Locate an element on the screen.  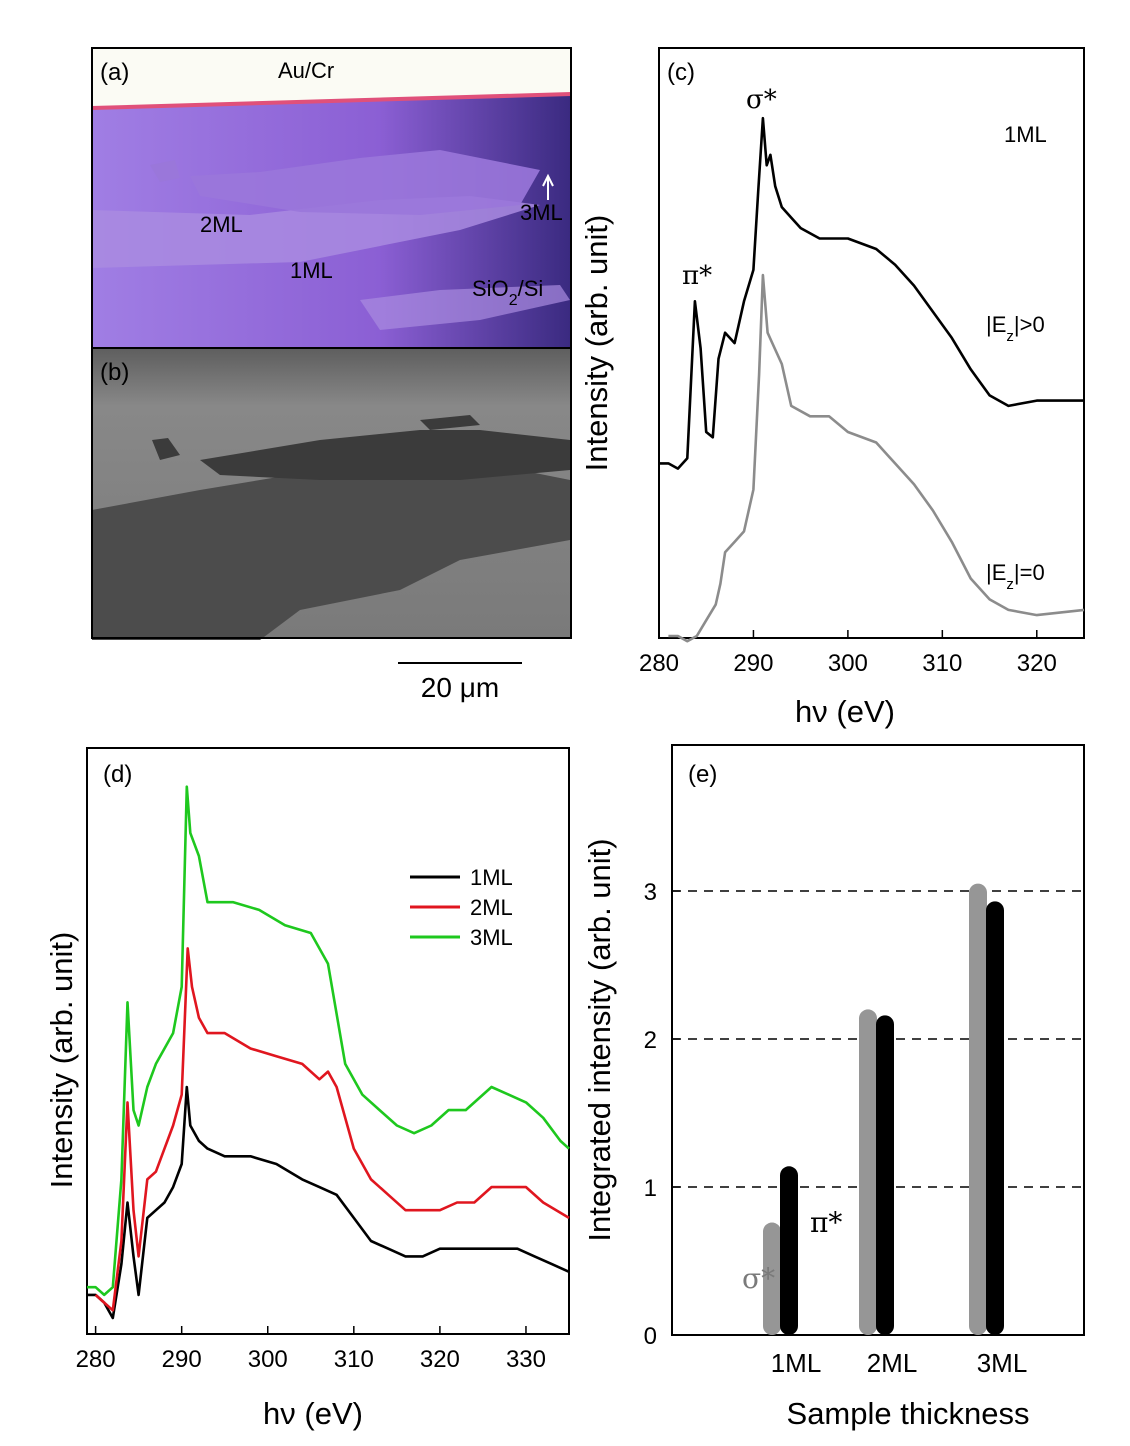
seem-flake-1ml is located at coordinates (331, 550).